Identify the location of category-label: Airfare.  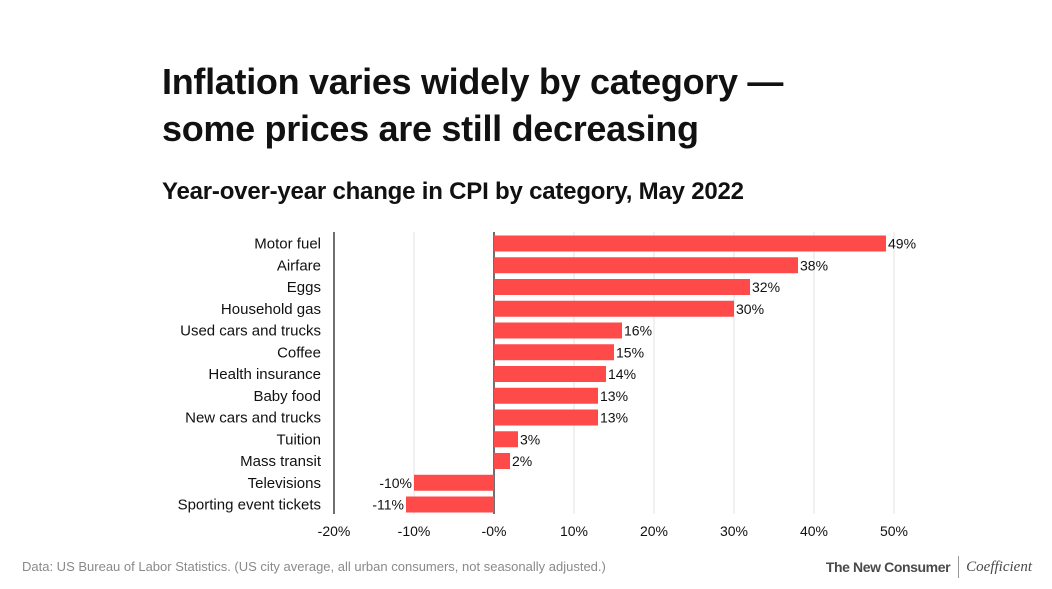
(299, 265).